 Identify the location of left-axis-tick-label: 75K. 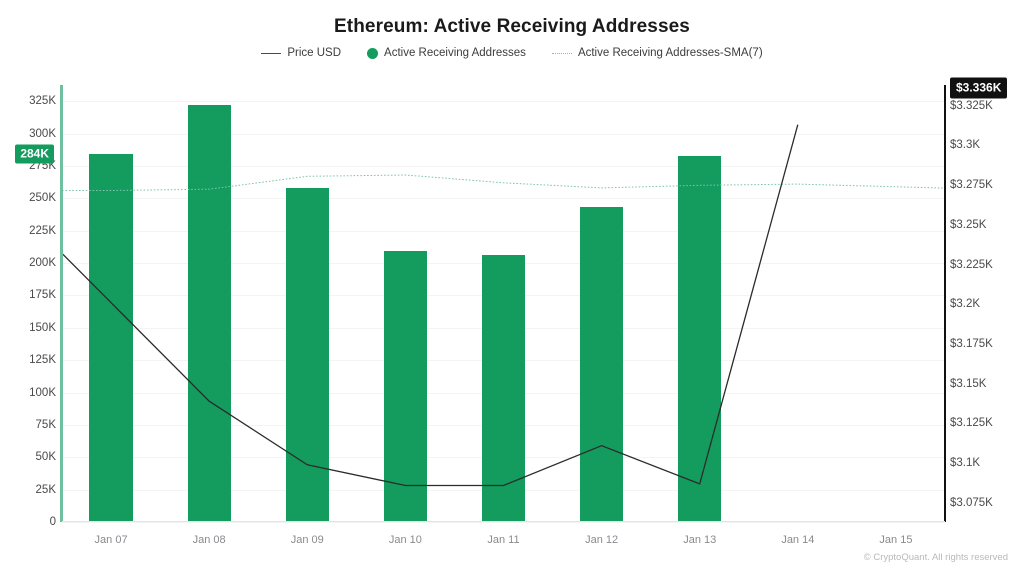
(45, 424).